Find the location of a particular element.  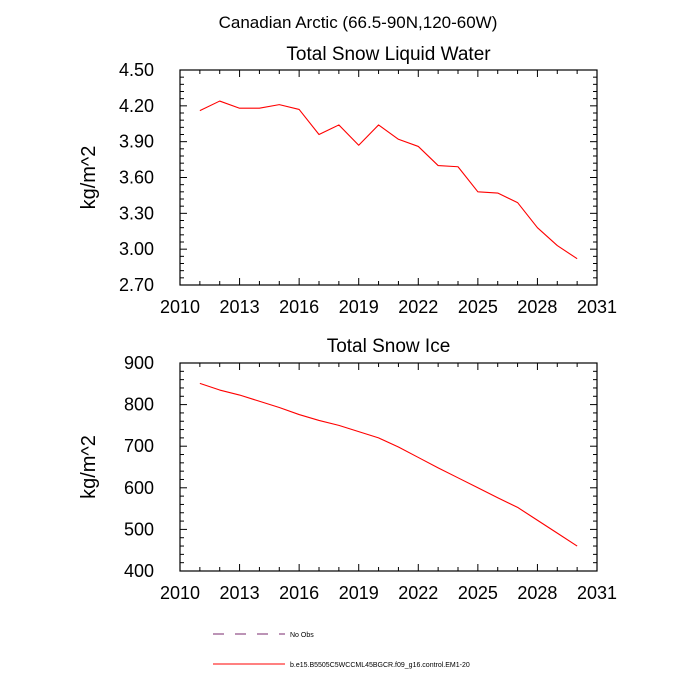

y-tick-label: 900 is located at coordinates (139, 363).